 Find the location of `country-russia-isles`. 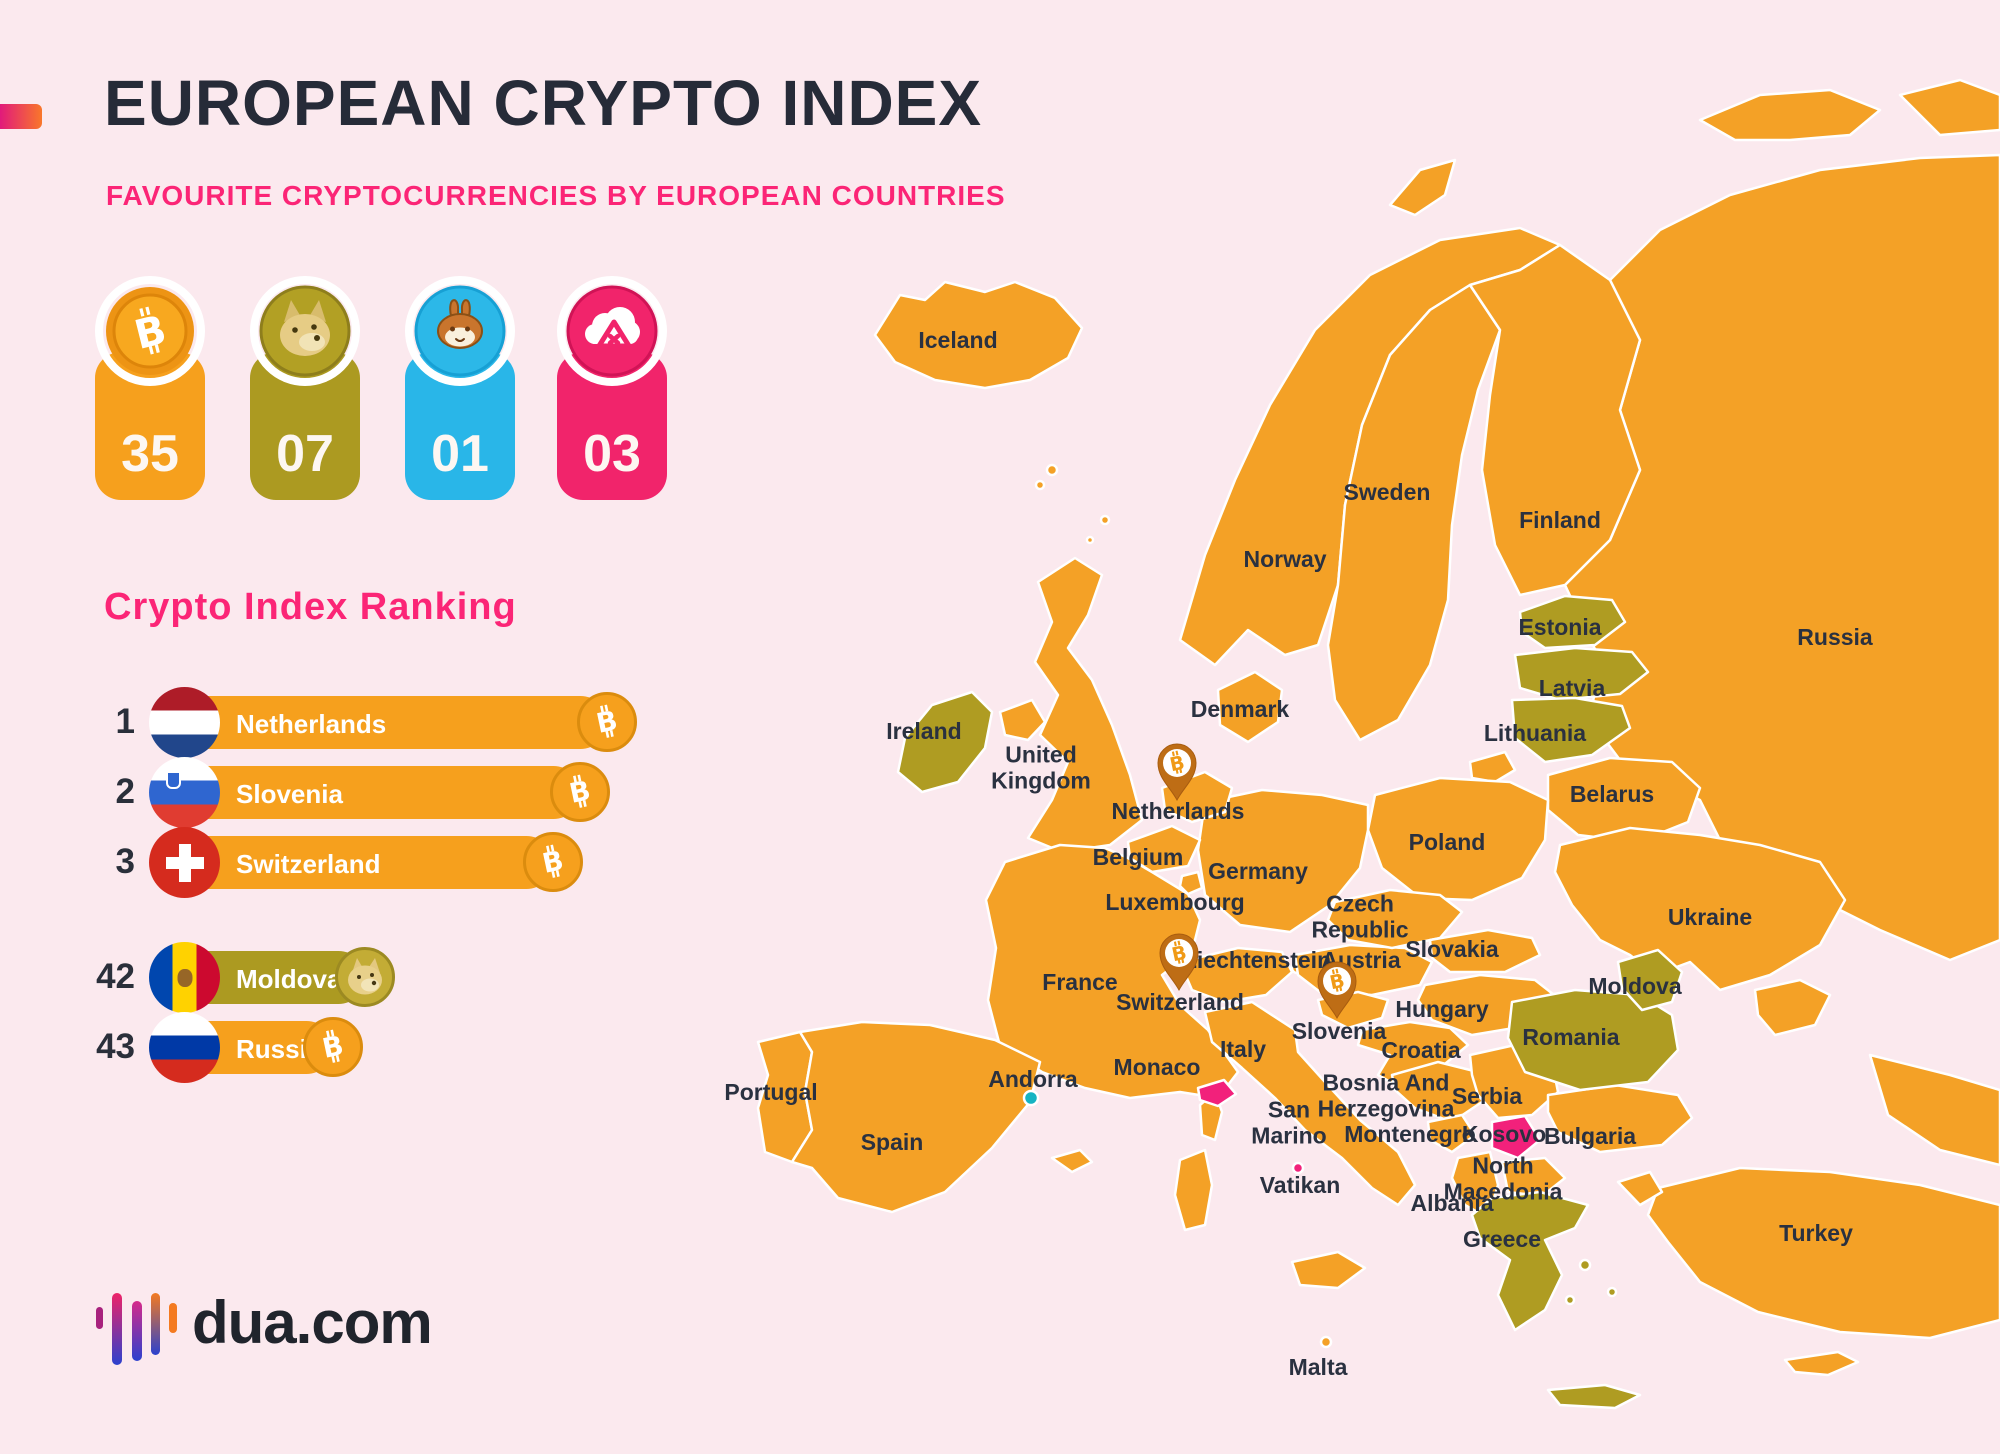

country-russia-isles is located at coordinates (1790, 115).